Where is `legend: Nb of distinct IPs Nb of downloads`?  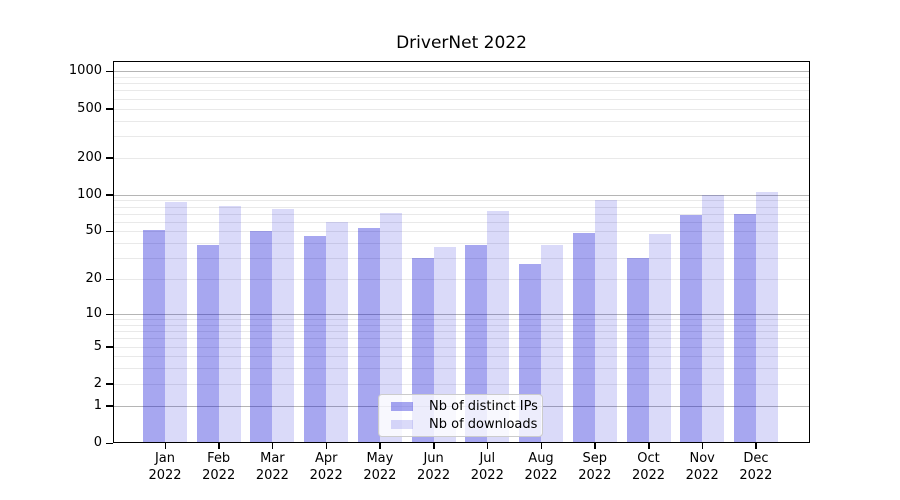
legend: Nb of distinct IPs Nb of downloads is located at coordinates (460, 415).